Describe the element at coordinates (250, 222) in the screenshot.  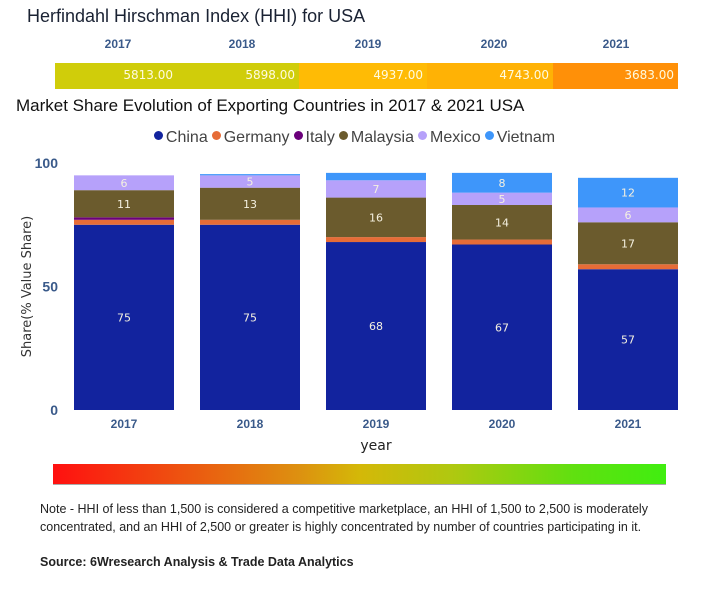
I see `bar-segment-germany-2018` at that location.